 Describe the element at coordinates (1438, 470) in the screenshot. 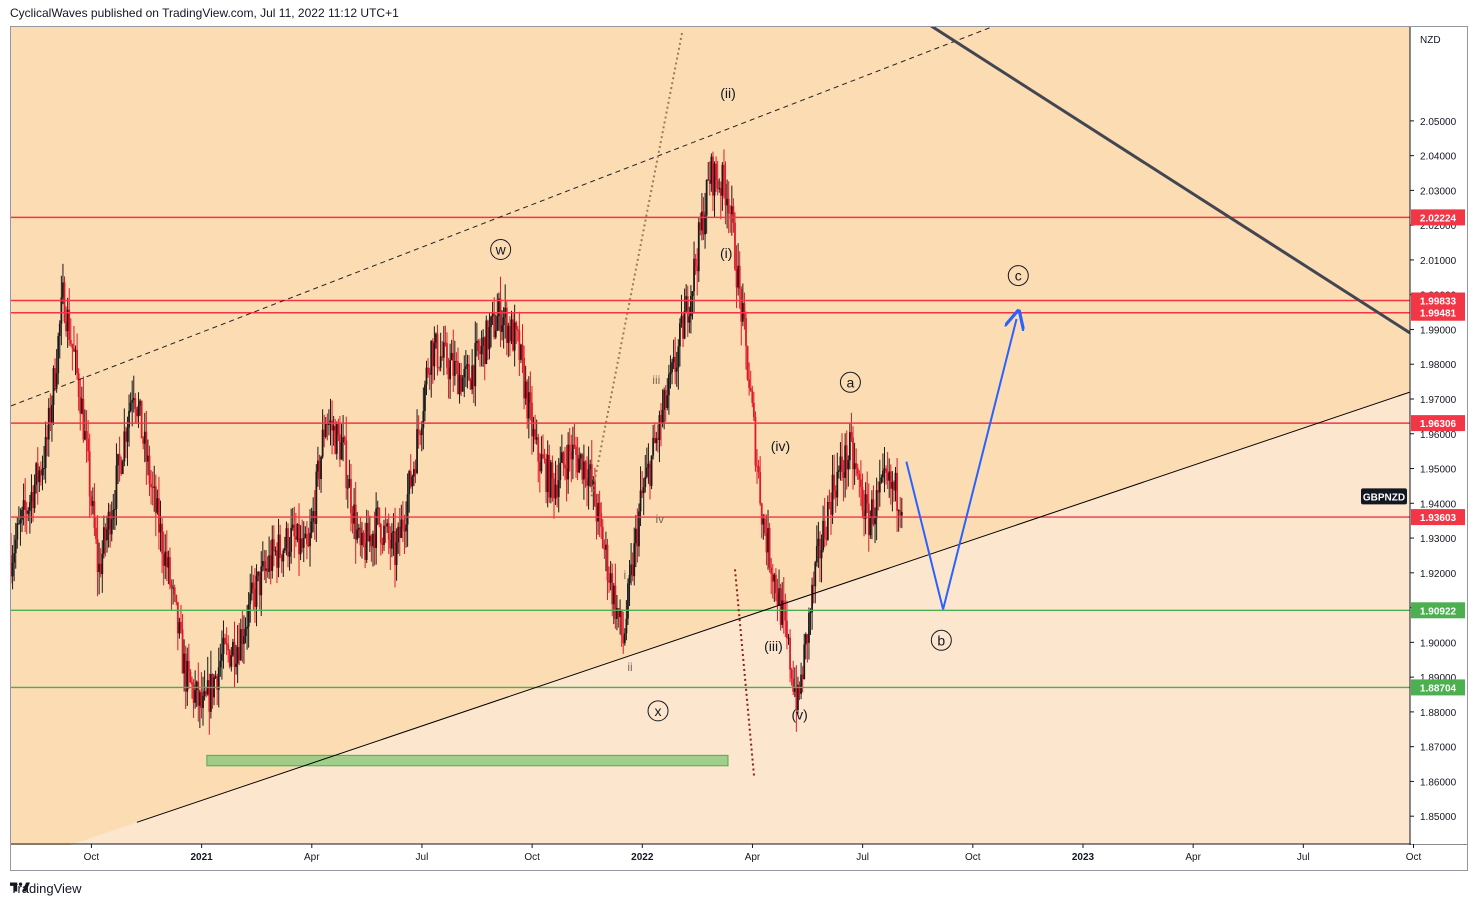

I see `y-tick-label: 1.95000` at that location.